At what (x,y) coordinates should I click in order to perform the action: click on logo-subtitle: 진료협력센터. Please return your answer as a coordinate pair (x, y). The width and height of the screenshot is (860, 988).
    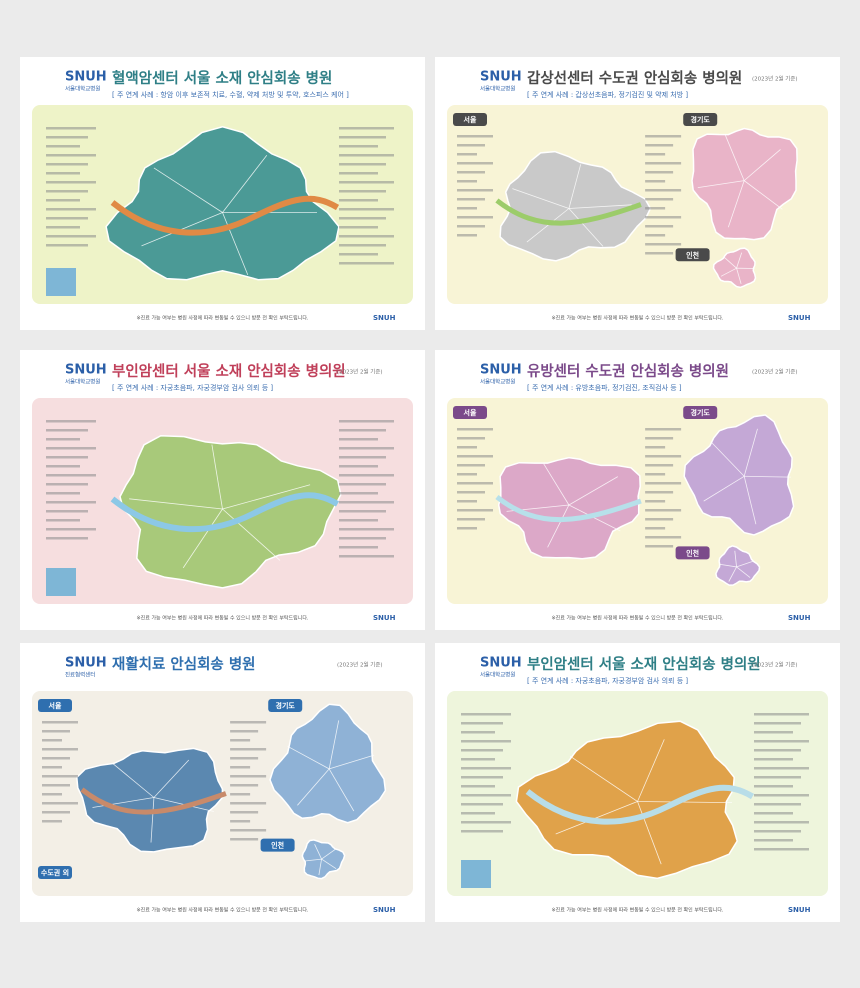
    Looking at the image, I should click on (80, 675).